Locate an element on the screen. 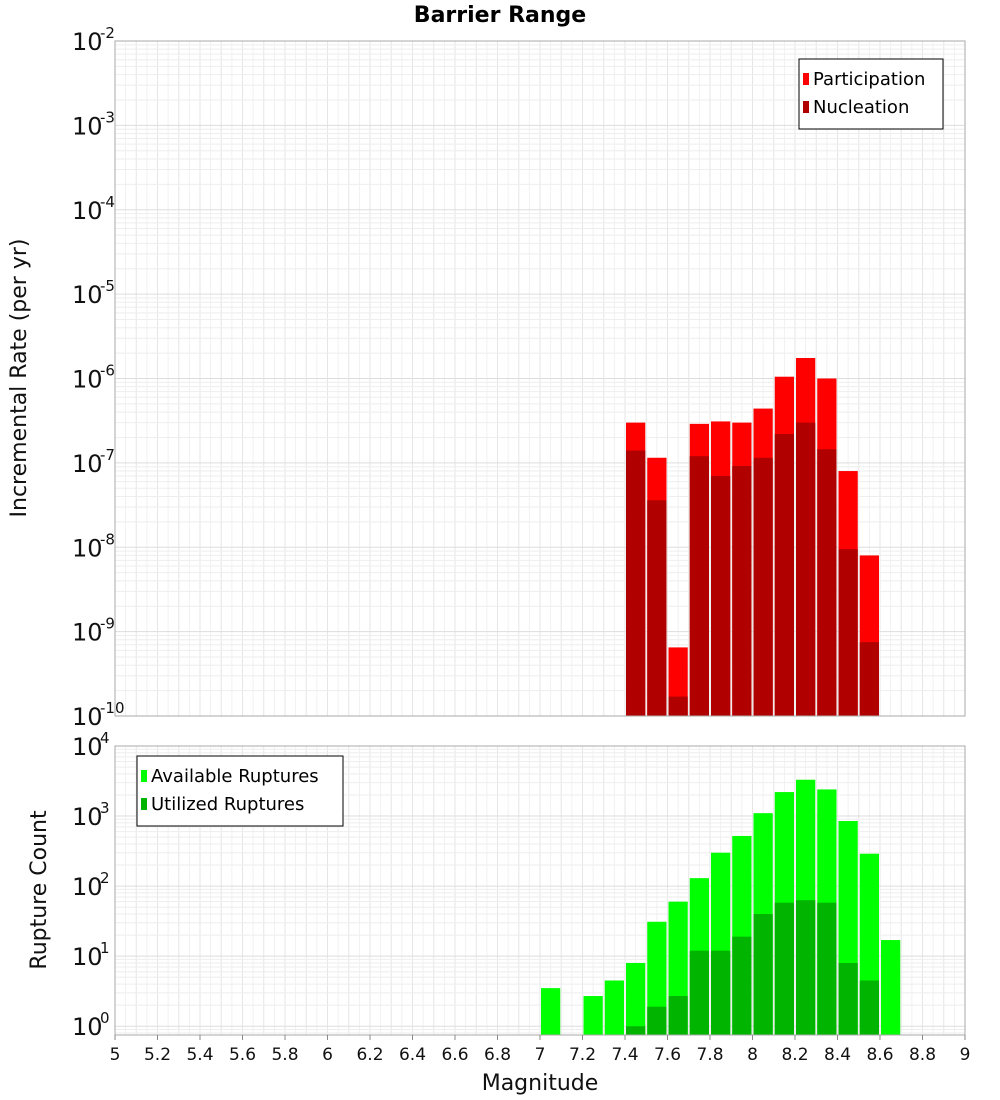  y-tick-exponent: 0 is located at coordinates (105, 1018).